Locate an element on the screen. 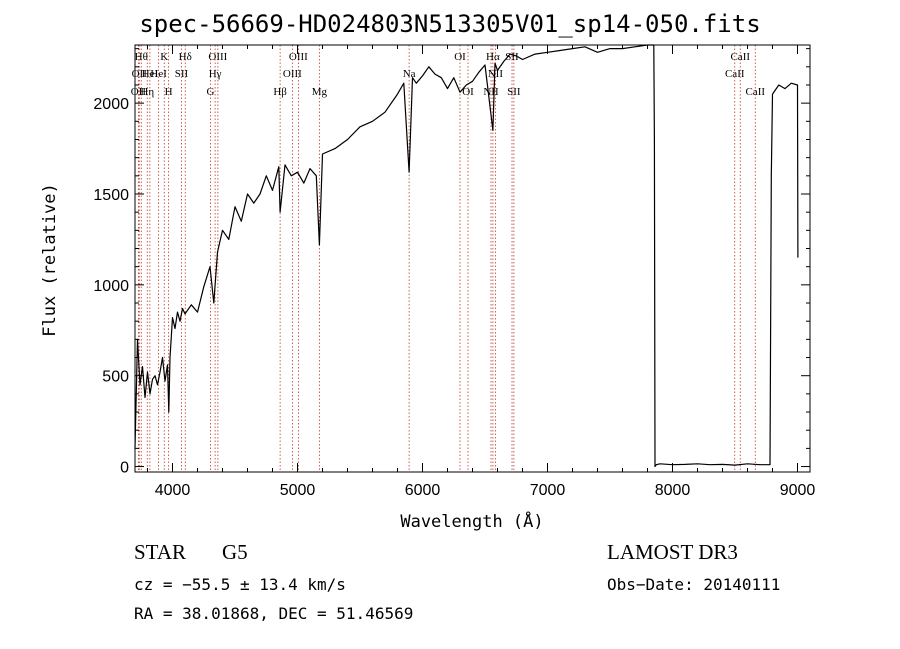 Image resolution: width=900 pixels, height=649 pixels. y-tick-label: 1500 is located at coordinates (111, 195).